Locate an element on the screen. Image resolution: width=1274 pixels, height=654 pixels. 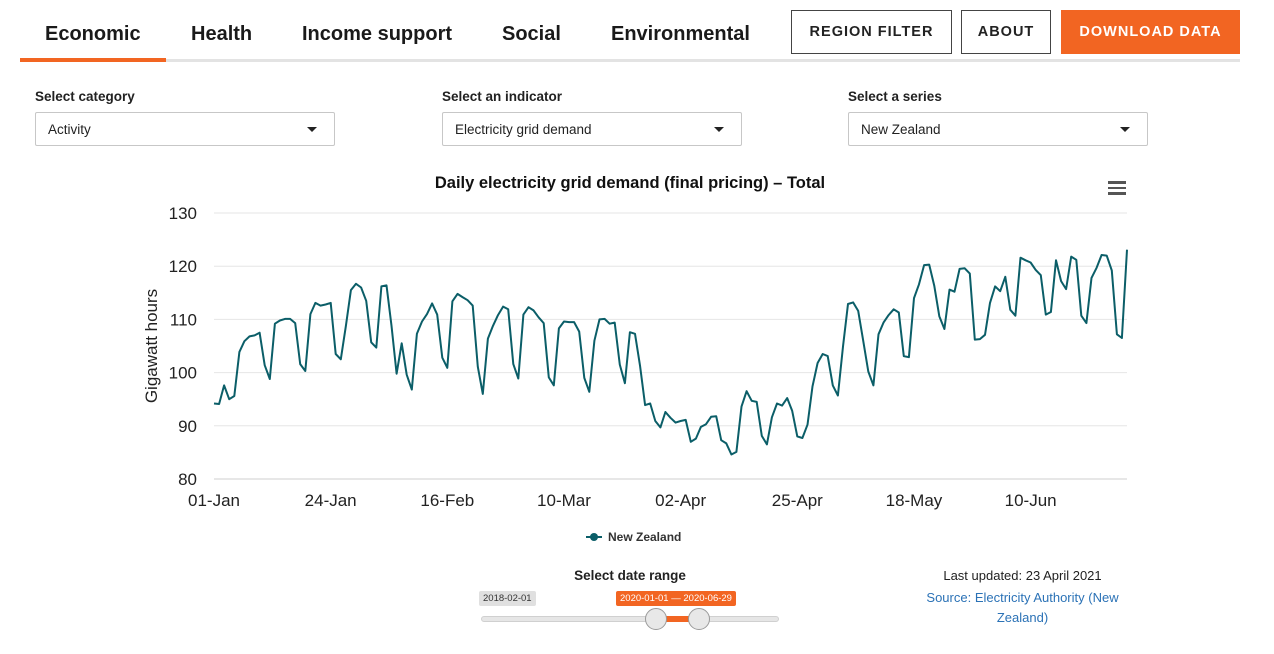
date-range-value-tag: 2020-01-01 — 2020-06-29 is located at coordinates (676, 598).